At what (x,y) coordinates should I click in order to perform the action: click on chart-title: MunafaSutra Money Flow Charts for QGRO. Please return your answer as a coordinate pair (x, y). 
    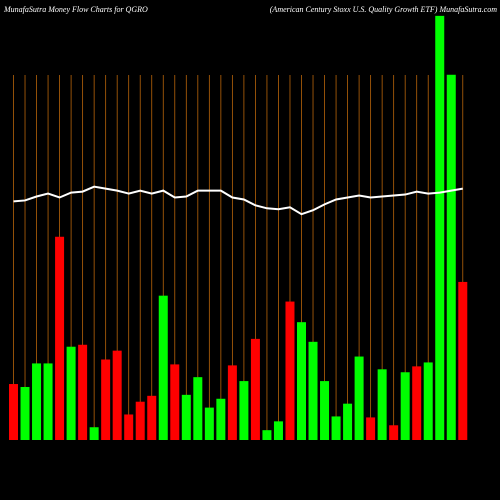
    Looking at the image, I should click on (75, 9).